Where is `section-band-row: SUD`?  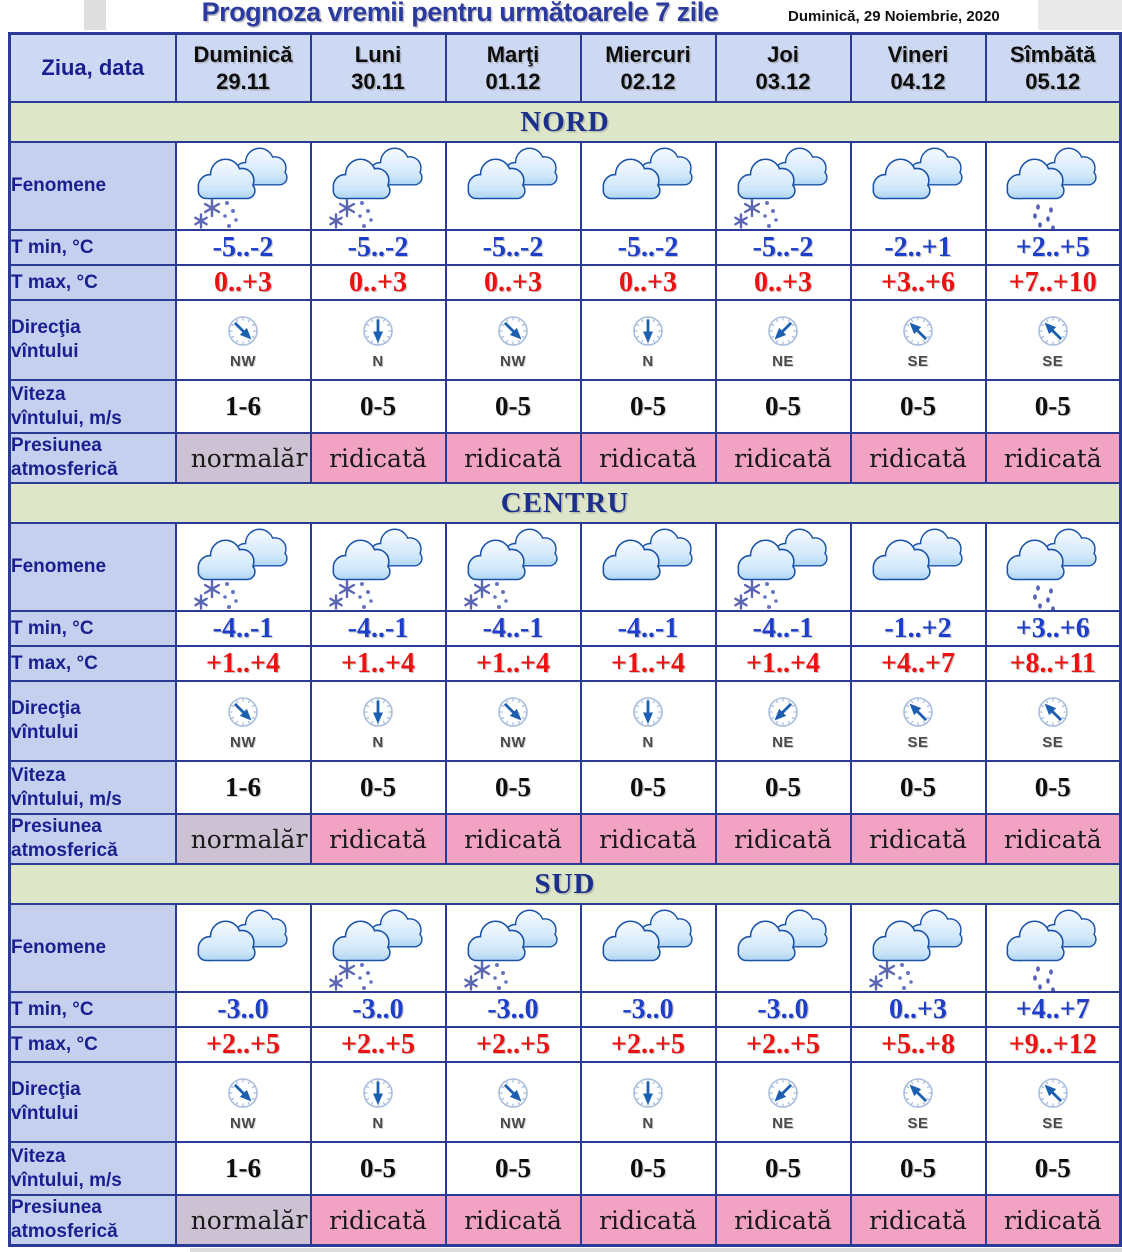 section-band-row: SUD is located at coordinates (565, 884).